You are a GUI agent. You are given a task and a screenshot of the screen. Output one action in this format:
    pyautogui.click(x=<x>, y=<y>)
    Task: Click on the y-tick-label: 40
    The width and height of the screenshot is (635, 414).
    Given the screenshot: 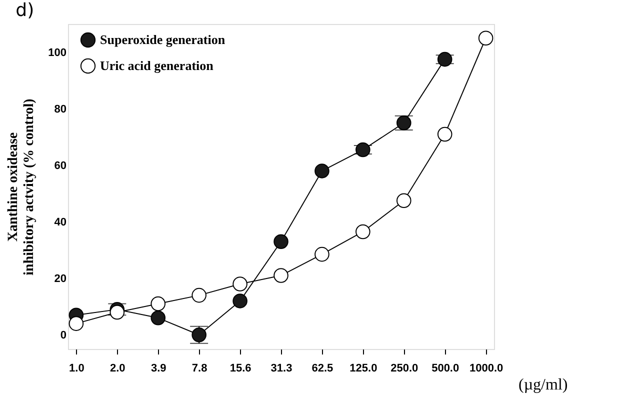 What is the action you would take?
    pyautogui.click(x=60, y=222)
    